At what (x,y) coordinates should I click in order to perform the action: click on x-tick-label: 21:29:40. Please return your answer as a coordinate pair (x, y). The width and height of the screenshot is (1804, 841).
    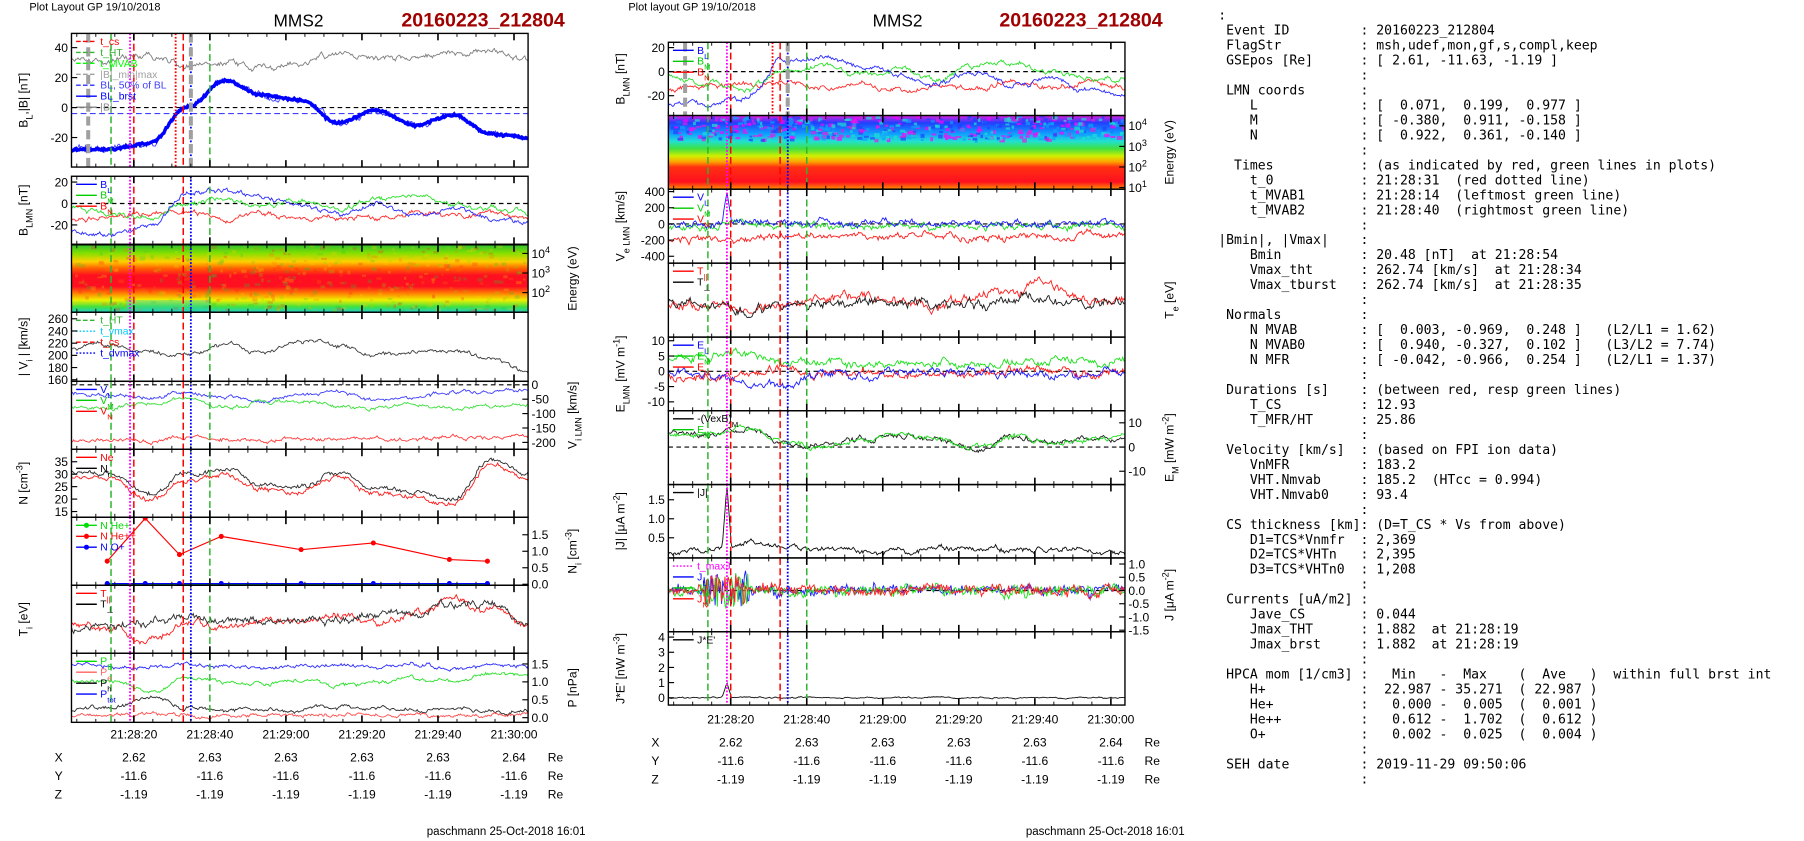
    Looking at the image, I should click on (1034, 719).